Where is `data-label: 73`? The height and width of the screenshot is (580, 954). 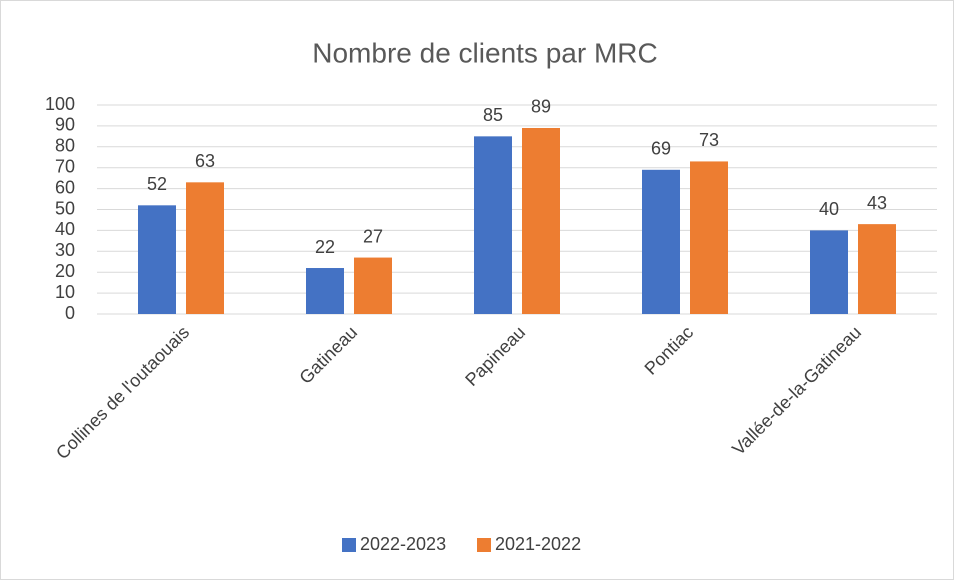
data-label: 73 is located at coordinates (709, 140).